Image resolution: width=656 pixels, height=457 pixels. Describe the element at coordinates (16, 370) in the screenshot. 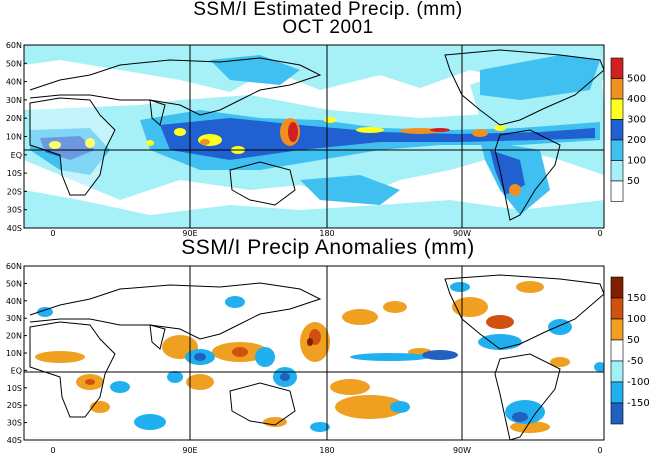

I see `anomaly-lat-label: EQ` at that location.